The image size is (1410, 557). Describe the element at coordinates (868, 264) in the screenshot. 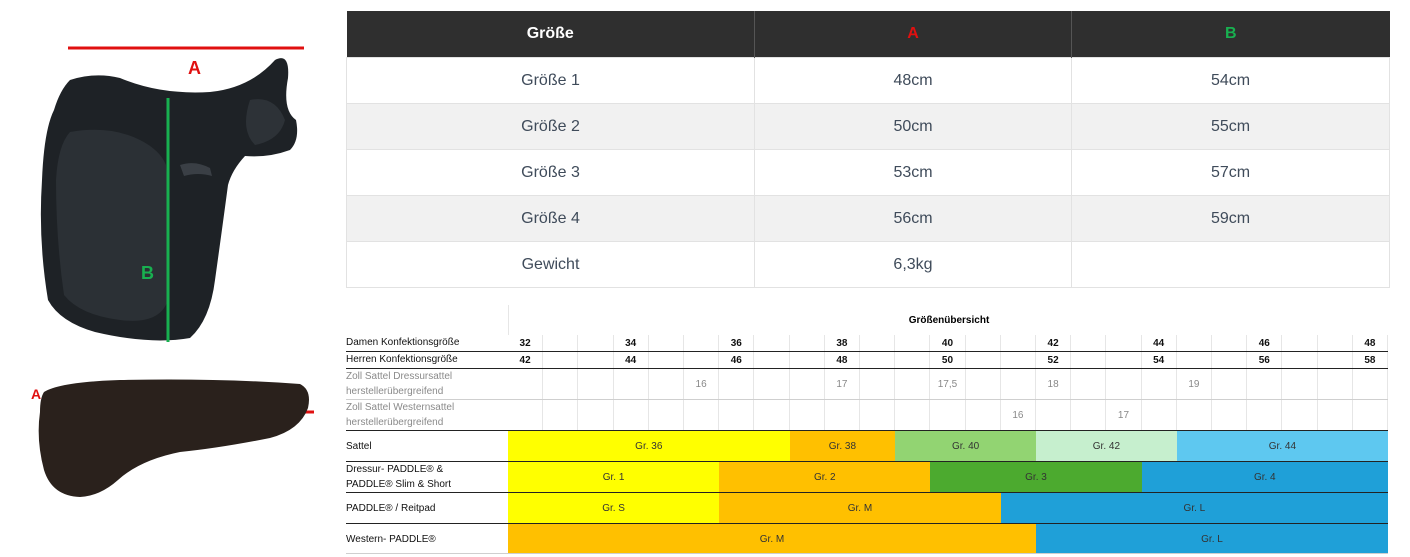

I see `table-row: Gewicht 6,3kg` at that location.